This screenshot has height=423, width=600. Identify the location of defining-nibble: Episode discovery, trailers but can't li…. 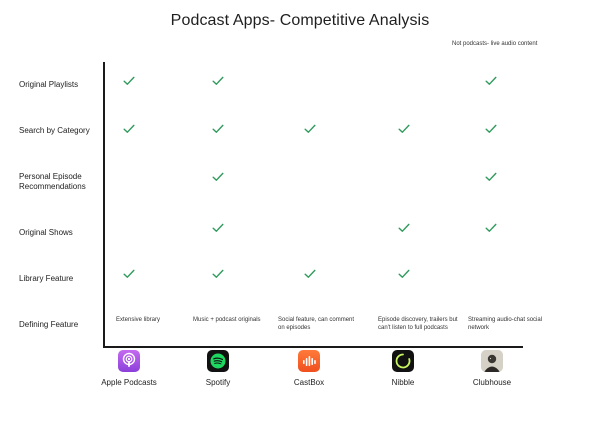
(418, 324).